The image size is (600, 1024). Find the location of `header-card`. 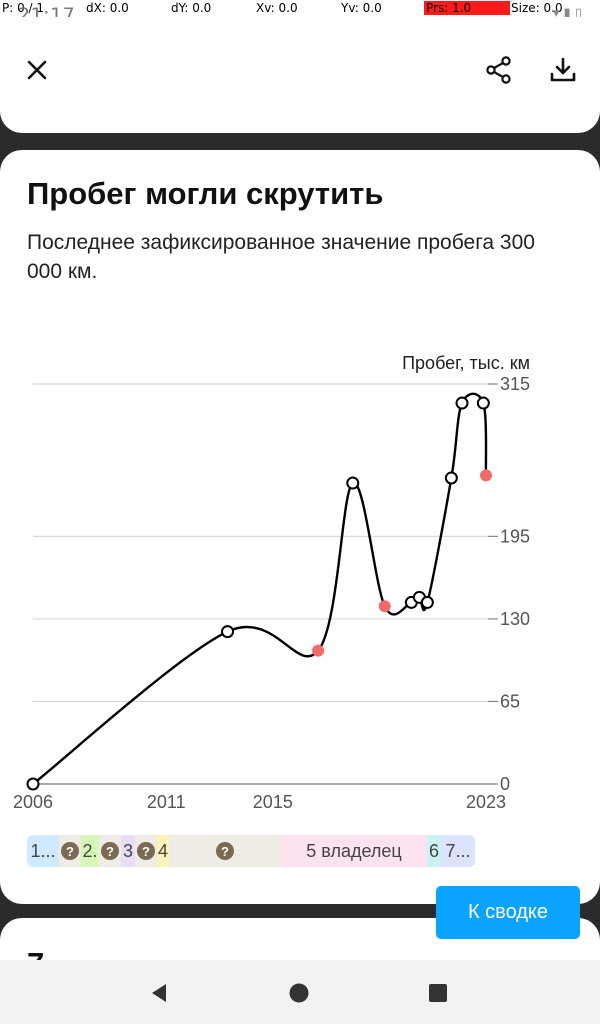

header-card is located at coordinates (300, 75).